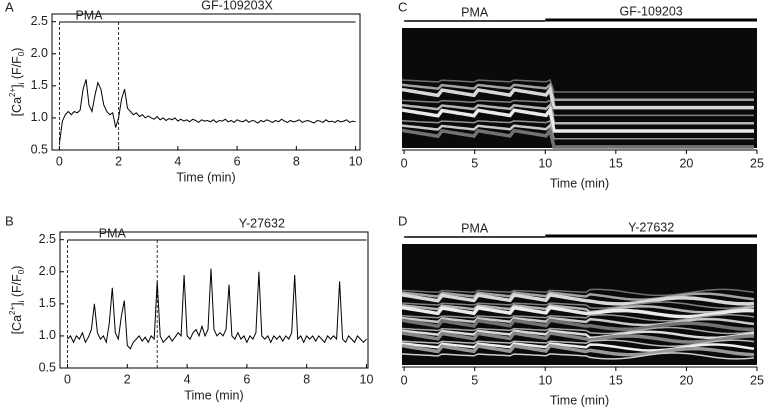  I want to click on panel-label: D, so click(402, 220).